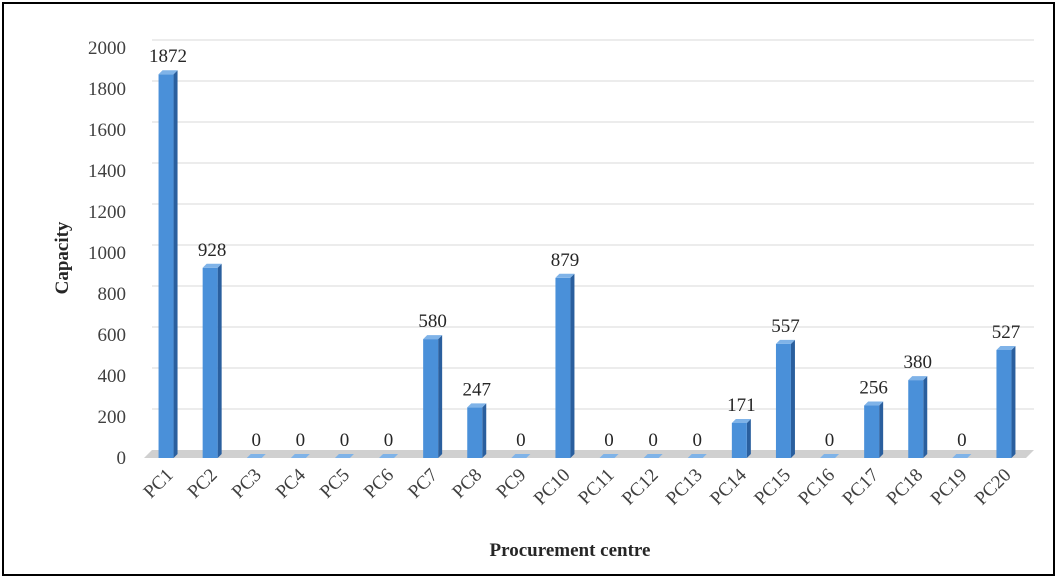 The image size is (1061, 580). I want to click on x-axis-title: Procurement centre, so click(570, 550).